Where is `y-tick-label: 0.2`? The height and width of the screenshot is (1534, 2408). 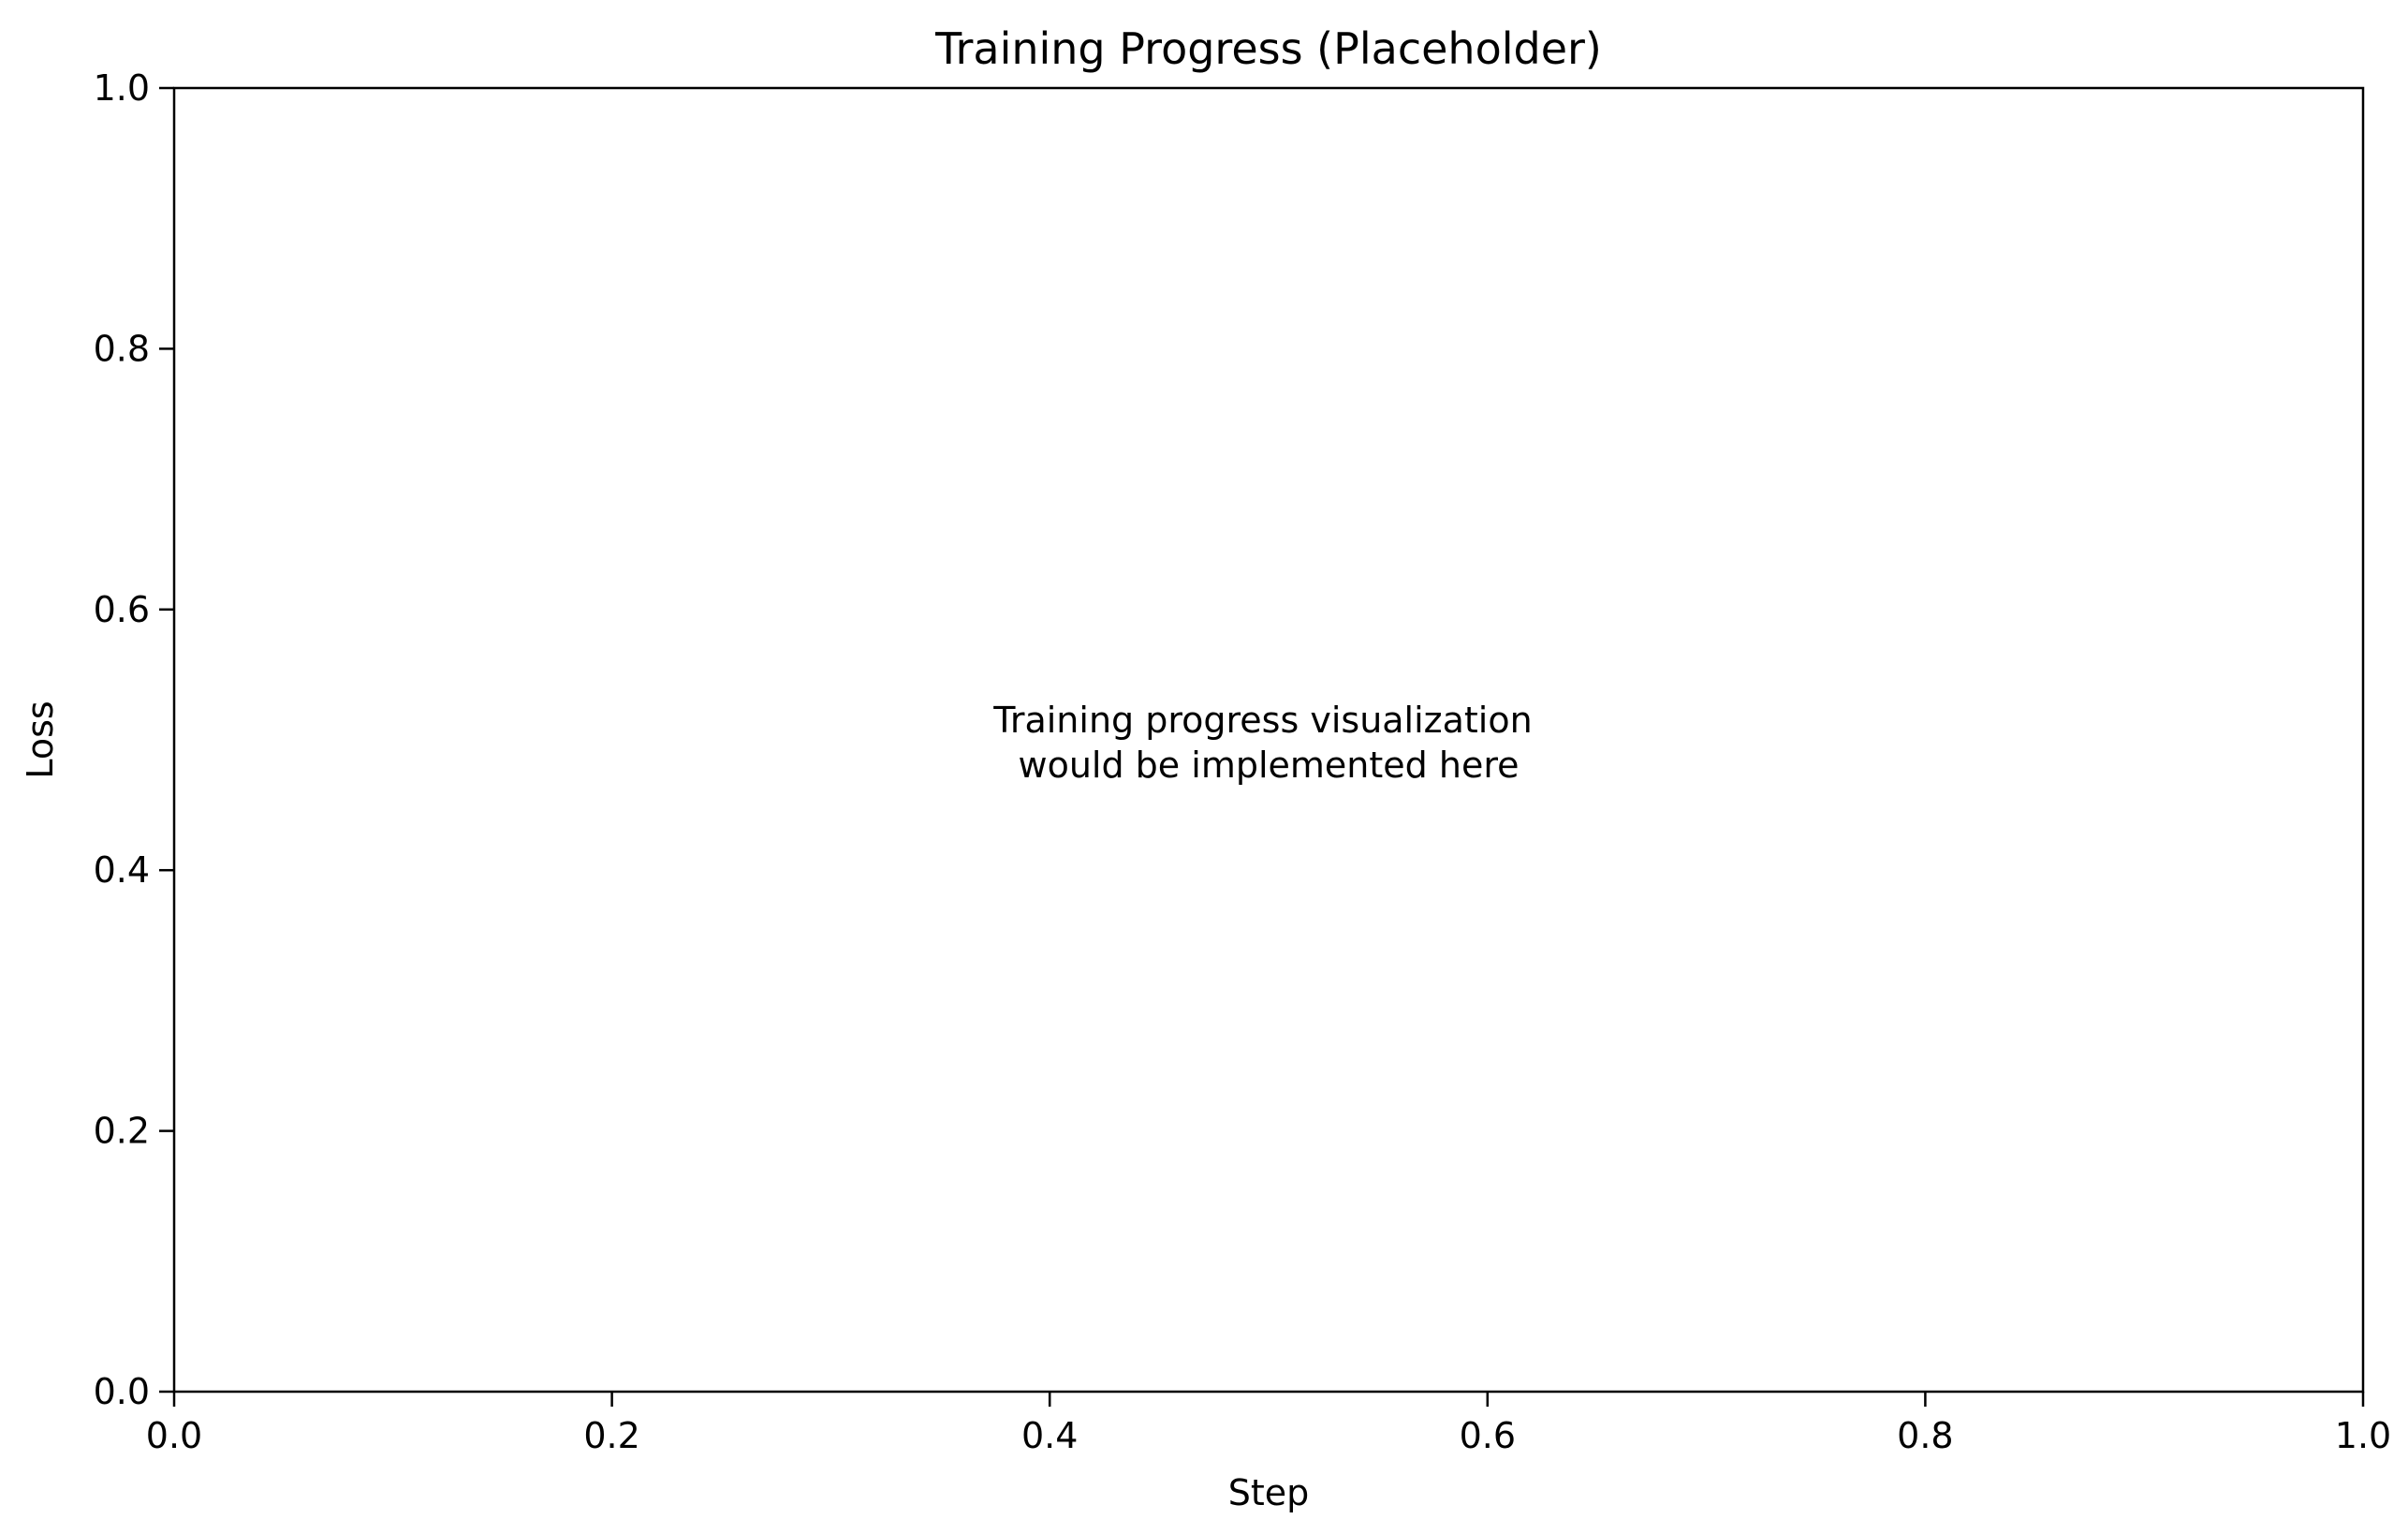
y-tick-label: 0.2 is located at coordinates (122, 1132).